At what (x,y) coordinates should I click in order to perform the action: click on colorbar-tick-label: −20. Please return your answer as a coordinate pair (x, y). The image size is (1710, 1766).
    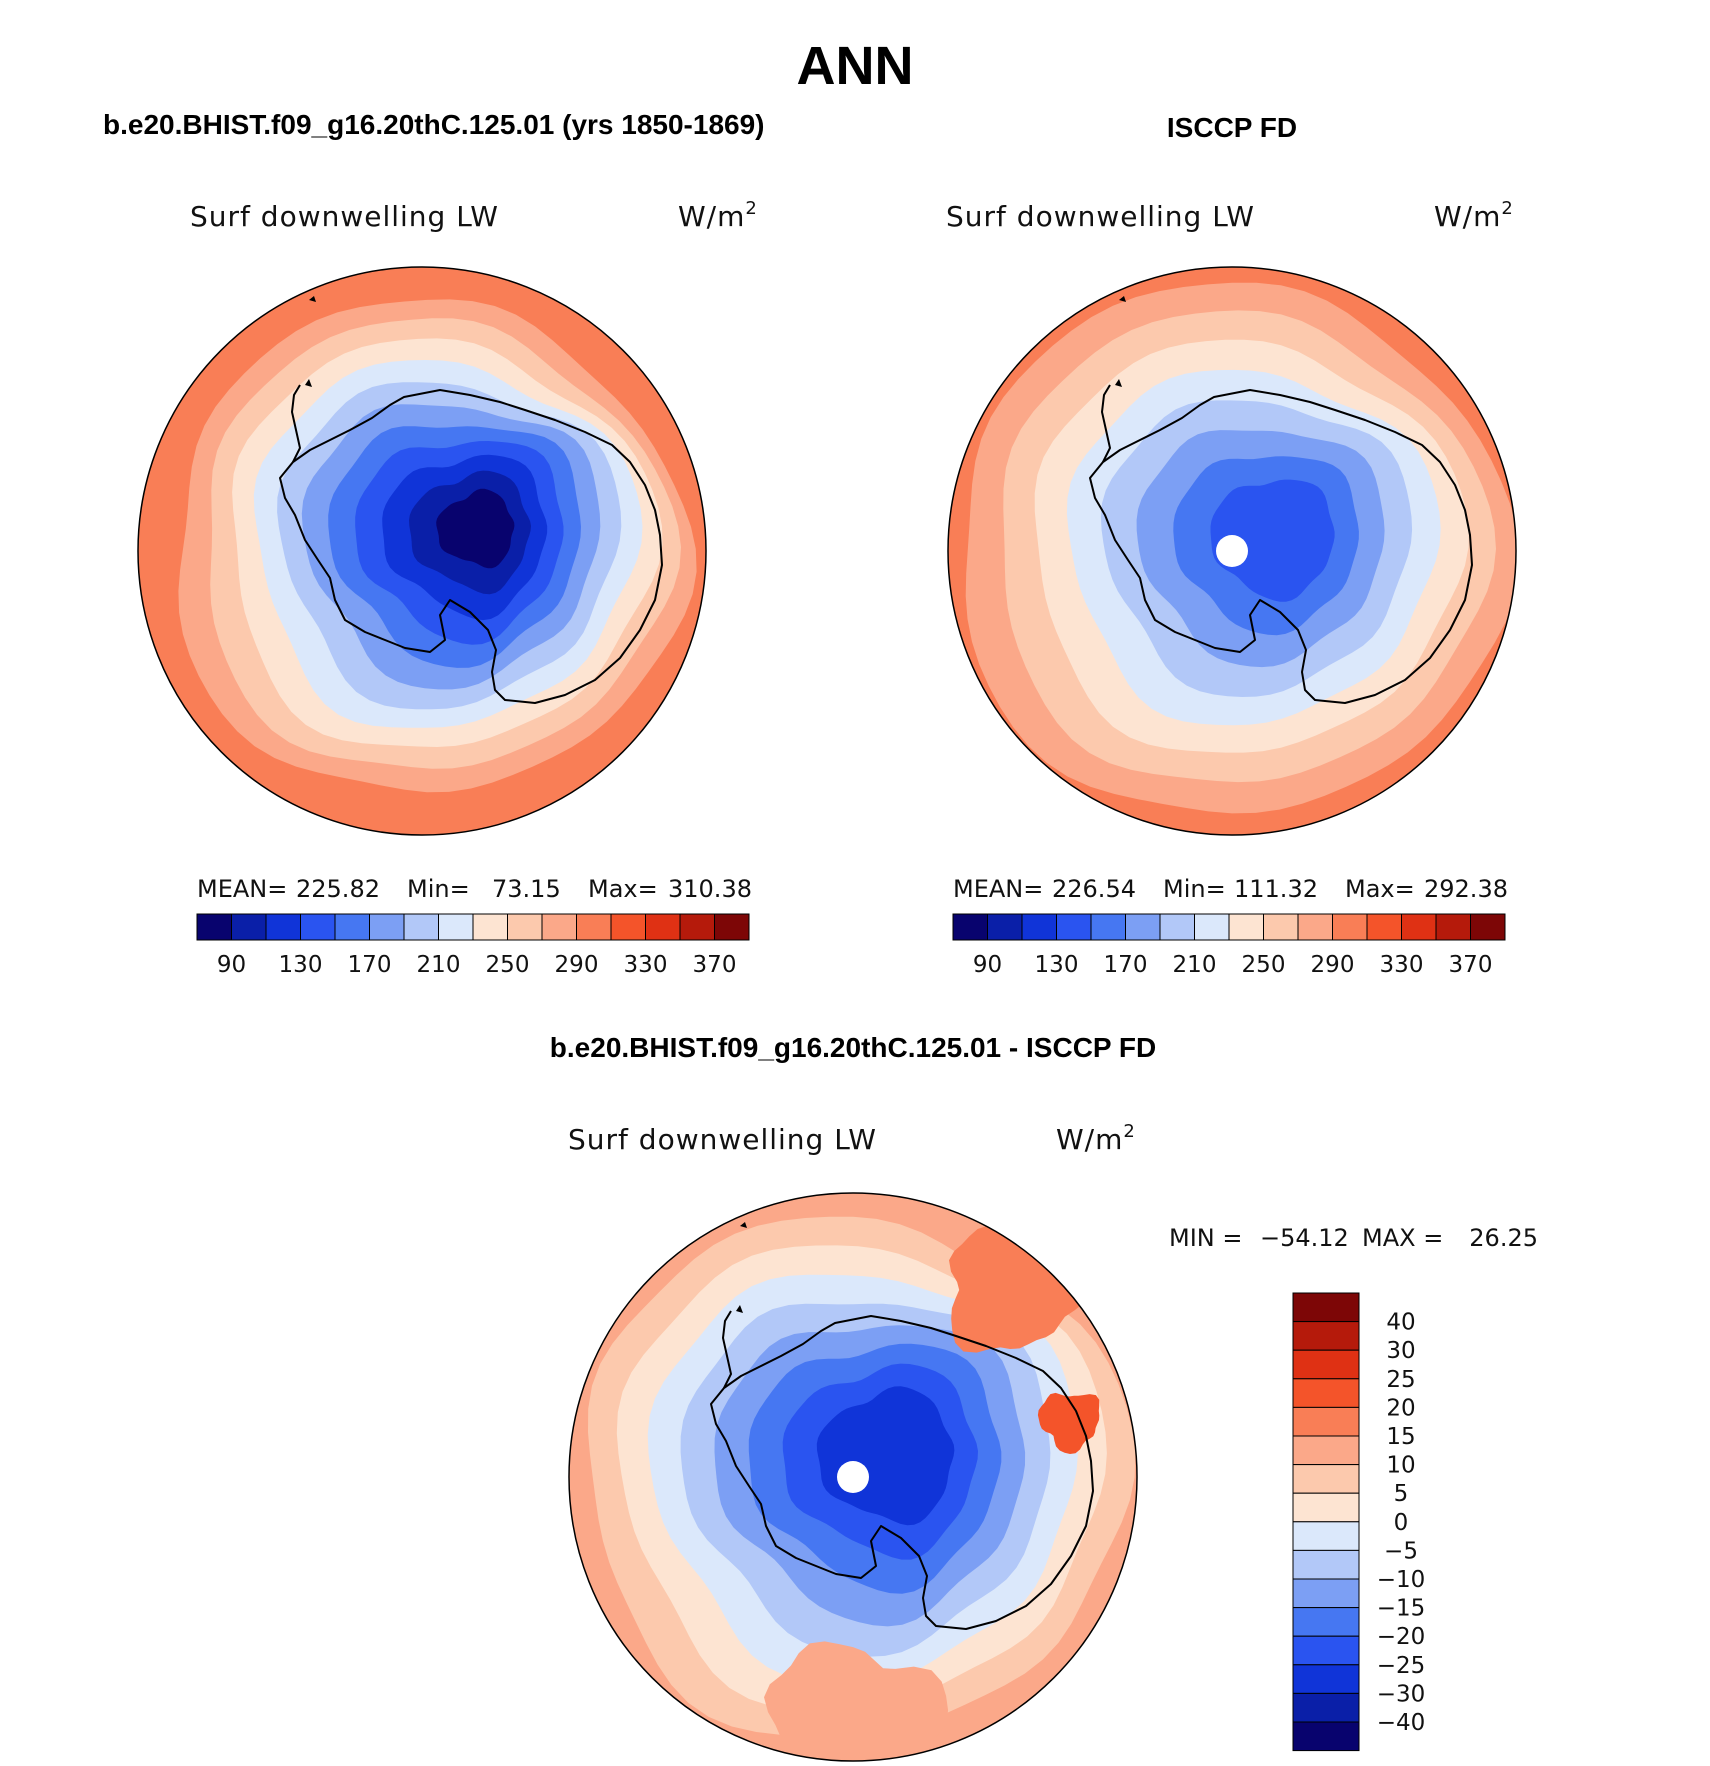
    Looking at the image, I should click on (1401, 1637).